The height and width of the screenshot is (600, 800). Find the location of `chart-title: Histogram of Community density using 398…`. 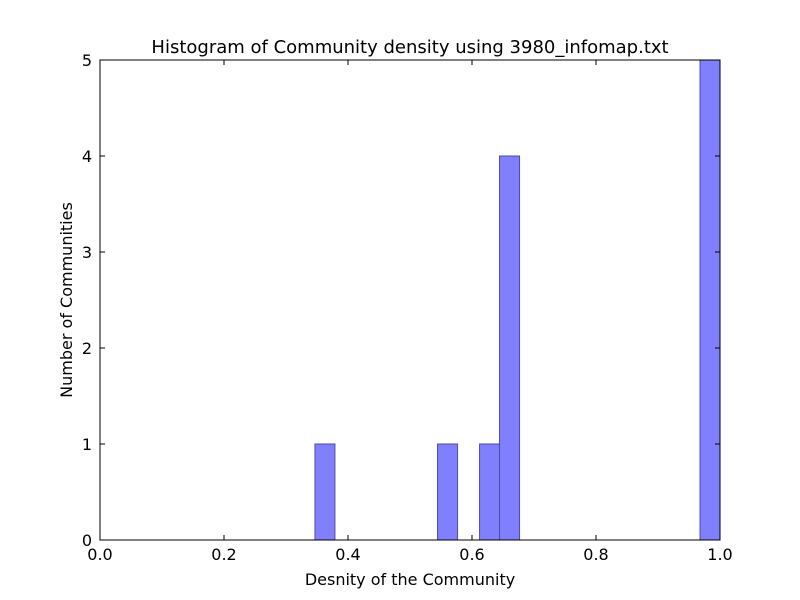

chart-title: Histogram of Community density using 398… is located at coordinates (409, 47).